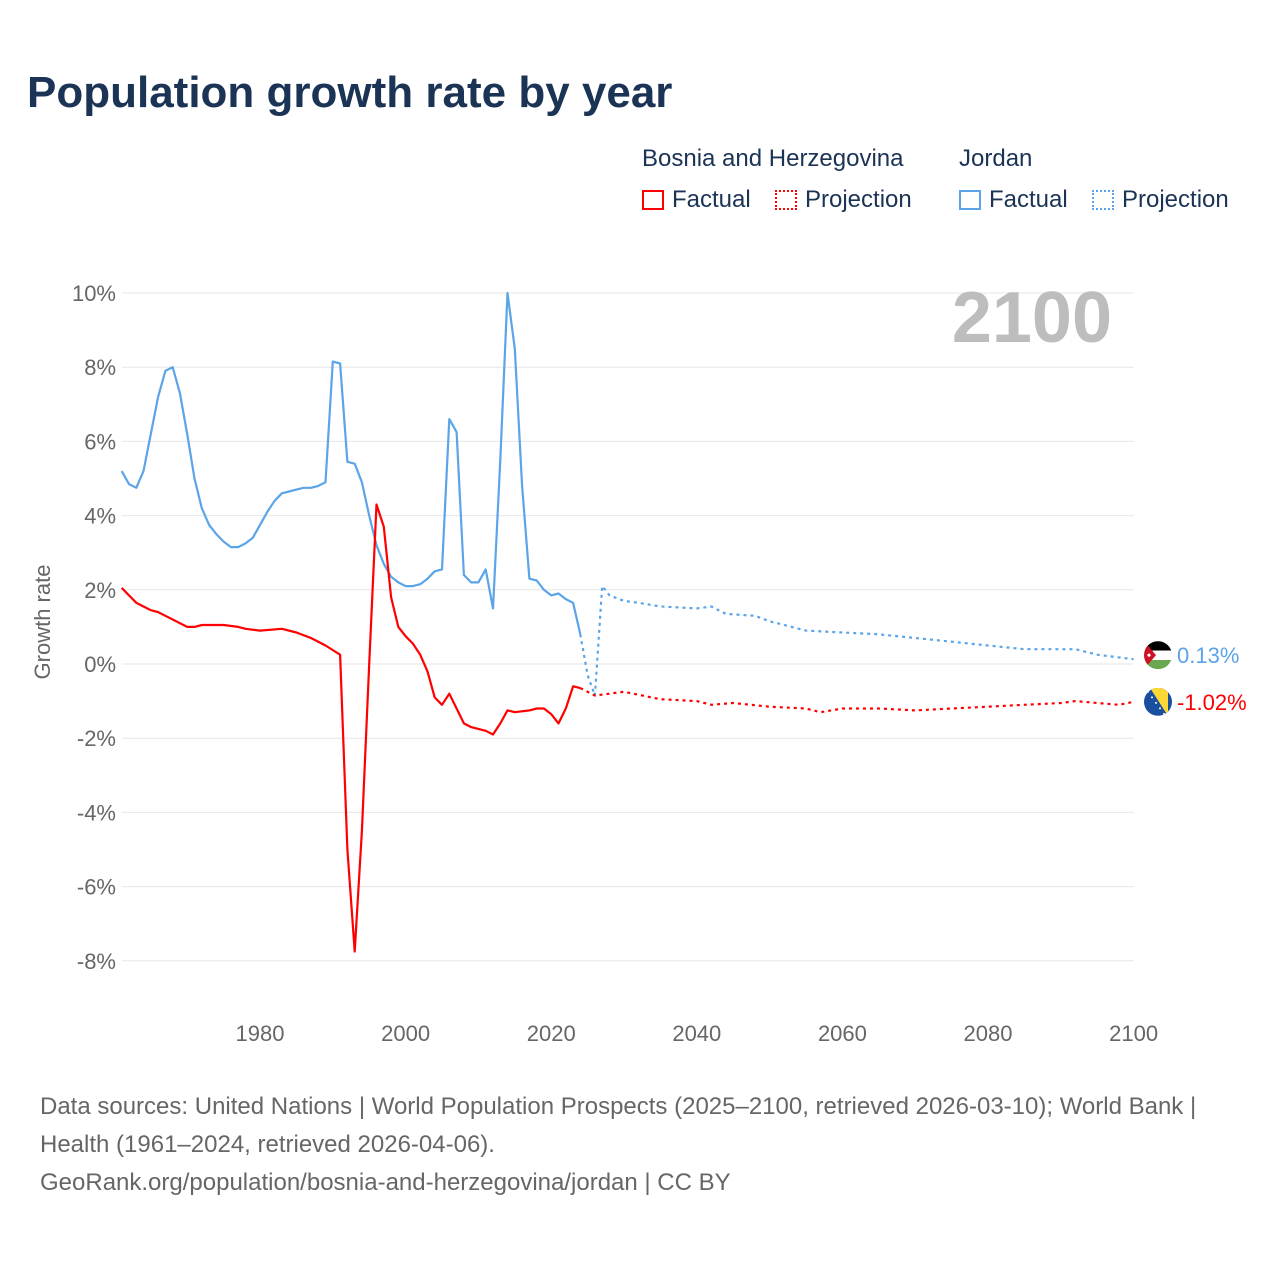 Image resolution: width=1280 pixels, height=1280 pixels. Describe the element at coordinates (842, 1033) in the screenshot. I see `x-tick-label: 2060` at that location.